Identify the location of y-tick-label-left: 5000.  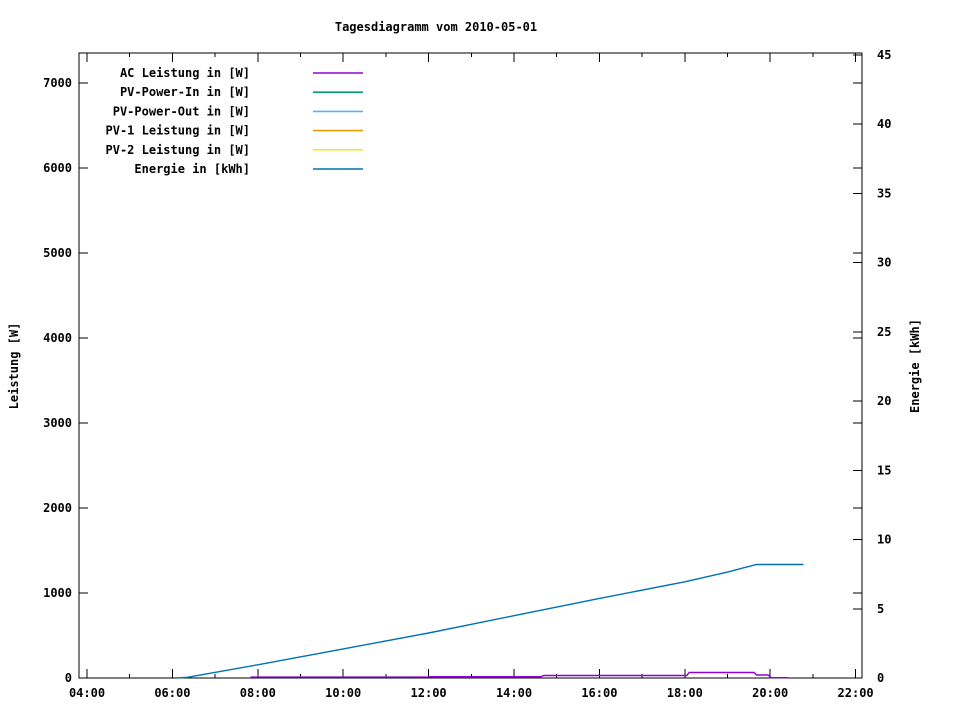
(57, 253).